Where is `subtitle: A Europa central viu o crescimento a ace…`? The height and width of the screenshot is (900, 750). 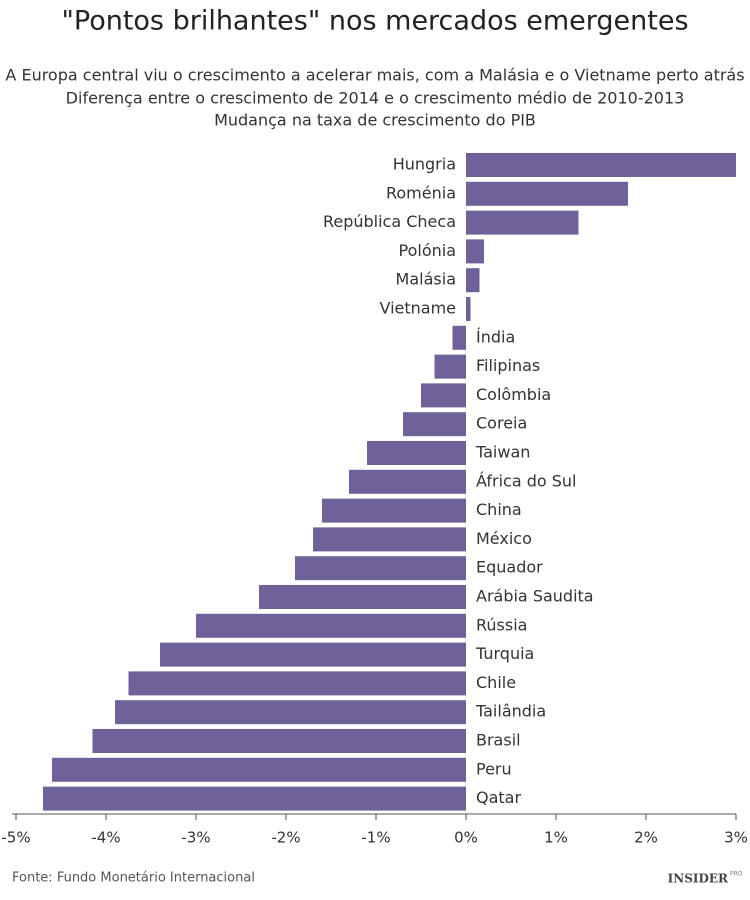 subtitle: A Europa central viu o crescimento a ace… is located at coordinates (374, 75).